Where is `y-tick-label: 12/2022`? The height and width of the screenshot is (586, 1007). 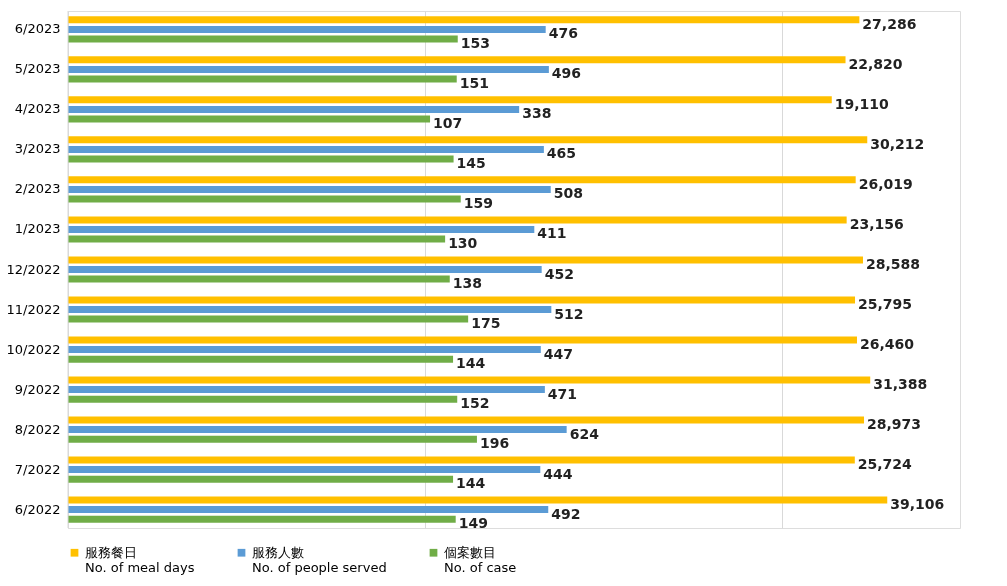 y-tick-label: 12/2022 is located at coordinates (33, 269).